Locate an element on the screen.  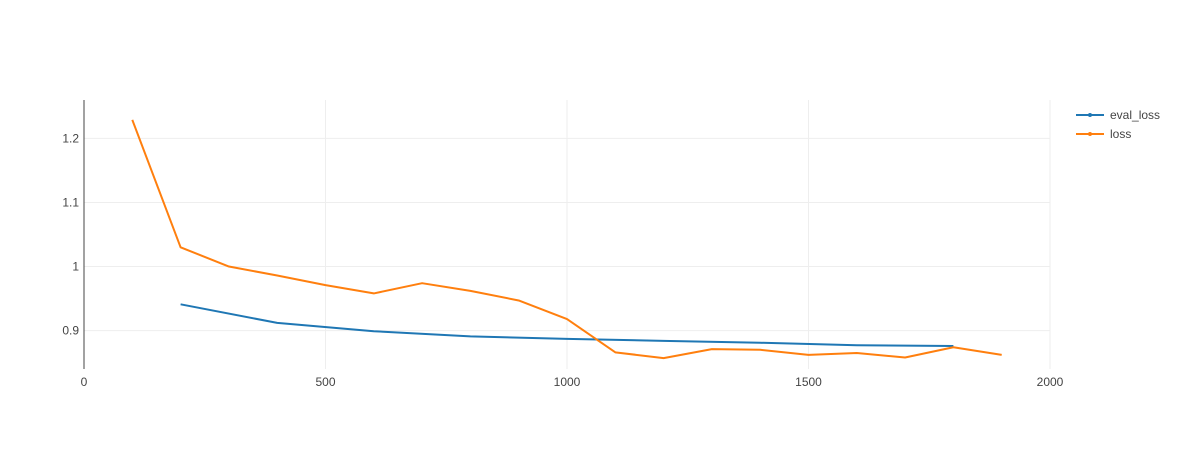
y-tick-label: 1.1 is located at coordinates (70, 202).